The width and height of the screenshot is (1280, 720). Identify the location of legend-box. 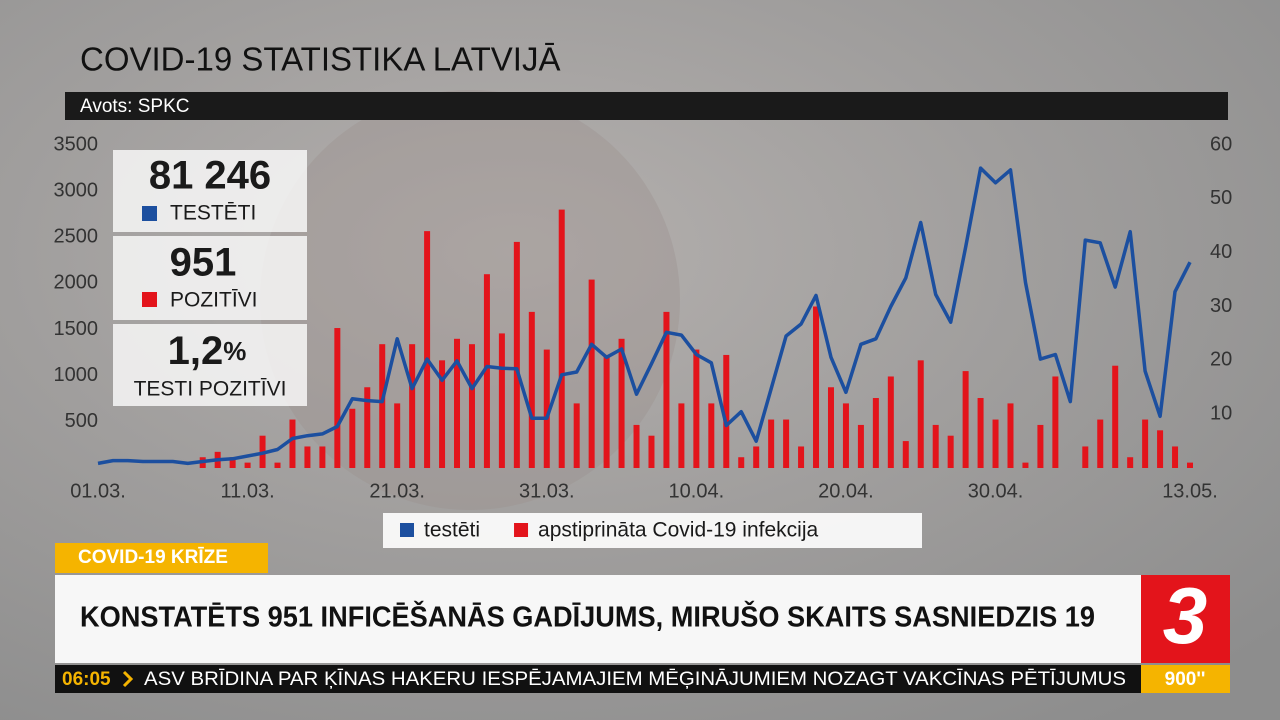
(652, 530).